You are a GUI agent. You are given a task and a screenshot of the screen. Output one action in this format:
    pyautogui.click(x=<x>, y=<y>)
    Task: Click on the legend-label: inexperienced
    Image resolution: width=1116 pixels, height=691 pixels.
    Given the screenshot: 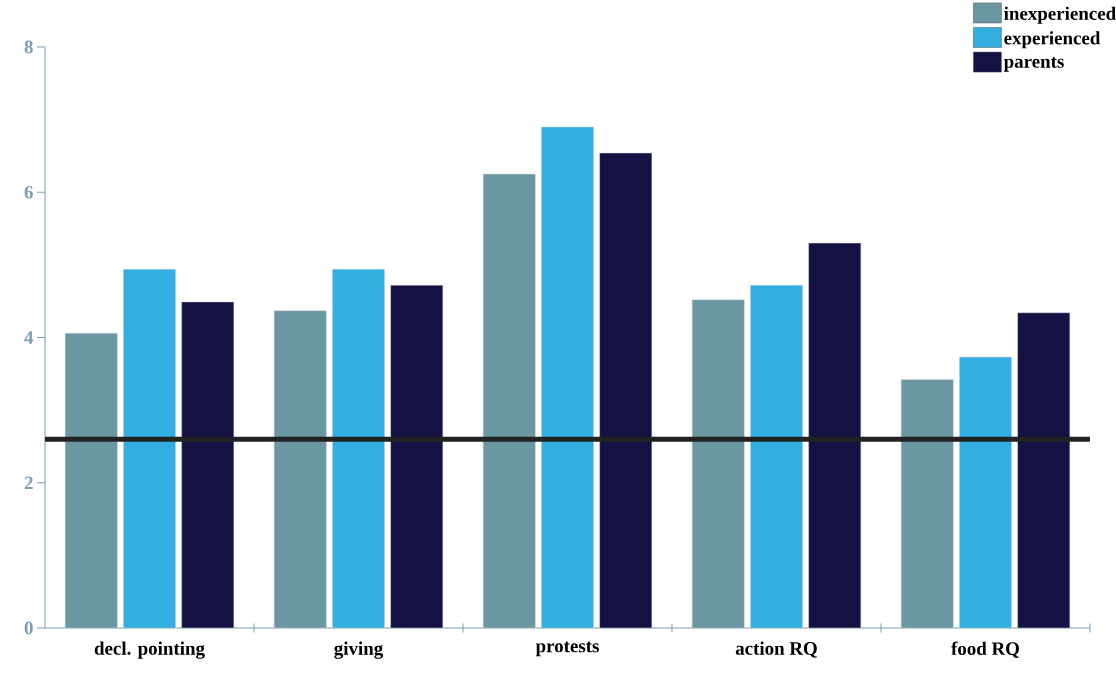 What is the action you would take?
    pyautogui.click(x=1060, y=15)
    